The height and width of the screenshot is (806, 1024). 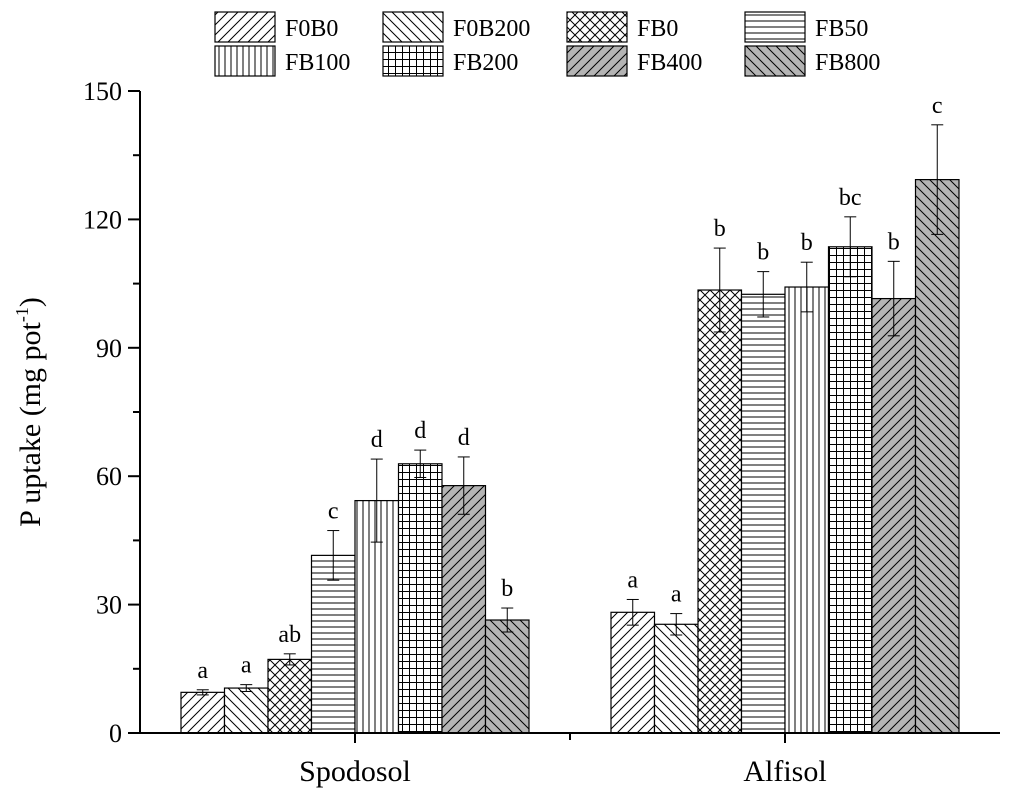 I want to click on y-tick-label: 60, so click(x=109, y=476).